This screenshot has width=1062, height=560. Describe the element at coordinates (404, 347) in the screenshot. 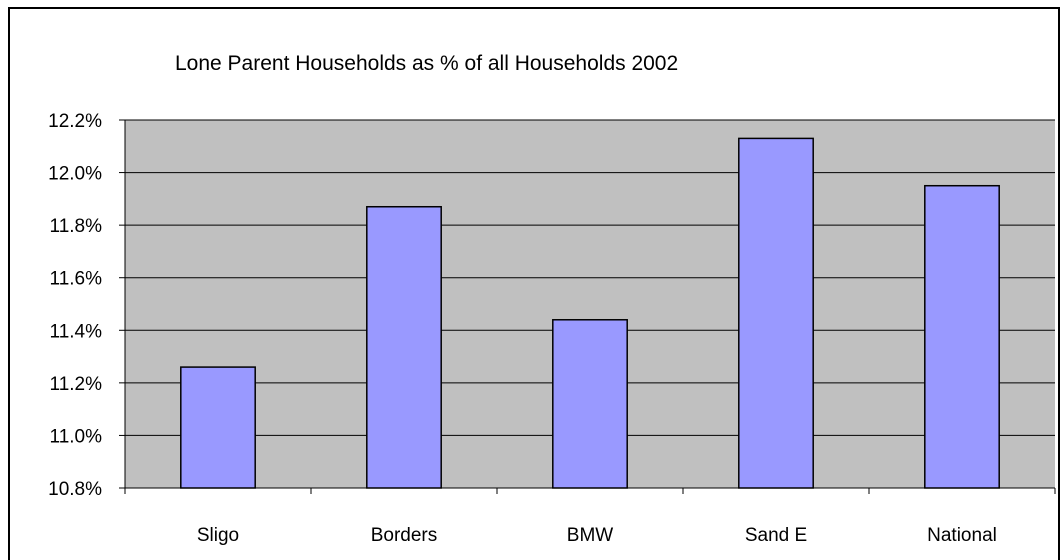

I see `bar-borders` at that location.